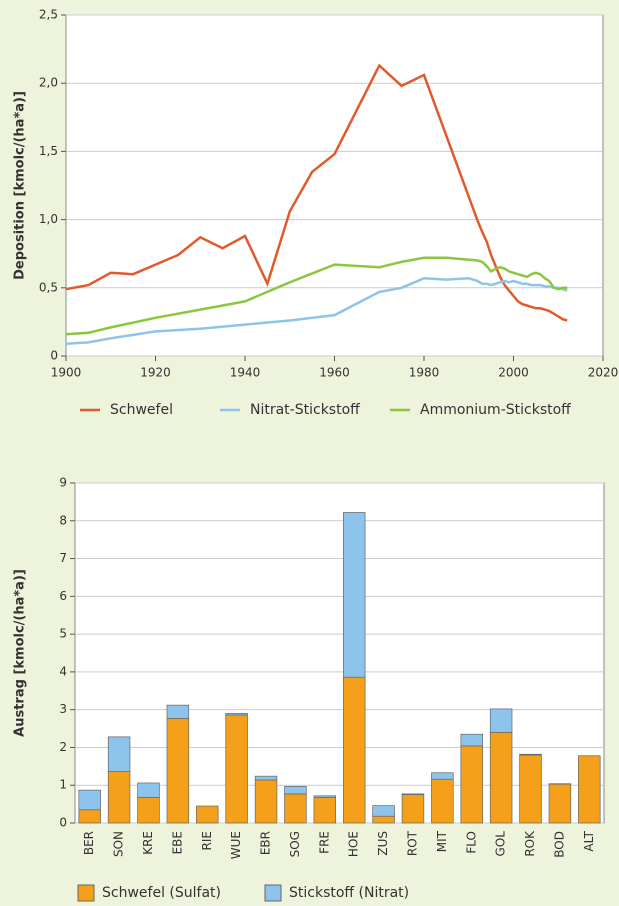  What do you see at coordinates (63, 709) in the screenshot?
I see `y-tick-label: 3` at bounding box center [63, 709].